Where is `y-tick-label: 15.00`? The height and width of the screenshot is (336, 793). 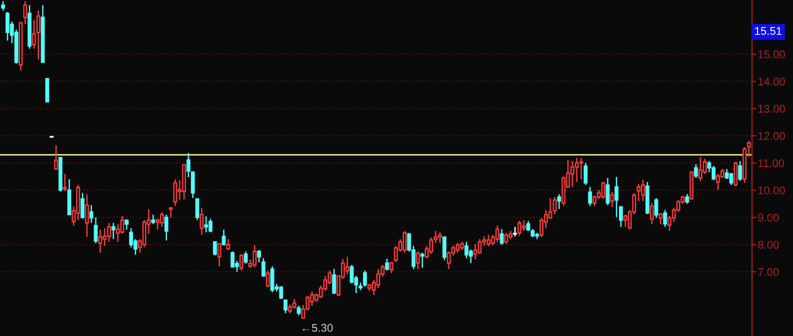
y-tick-label: 15.00 is located at coordinates (771, 54).